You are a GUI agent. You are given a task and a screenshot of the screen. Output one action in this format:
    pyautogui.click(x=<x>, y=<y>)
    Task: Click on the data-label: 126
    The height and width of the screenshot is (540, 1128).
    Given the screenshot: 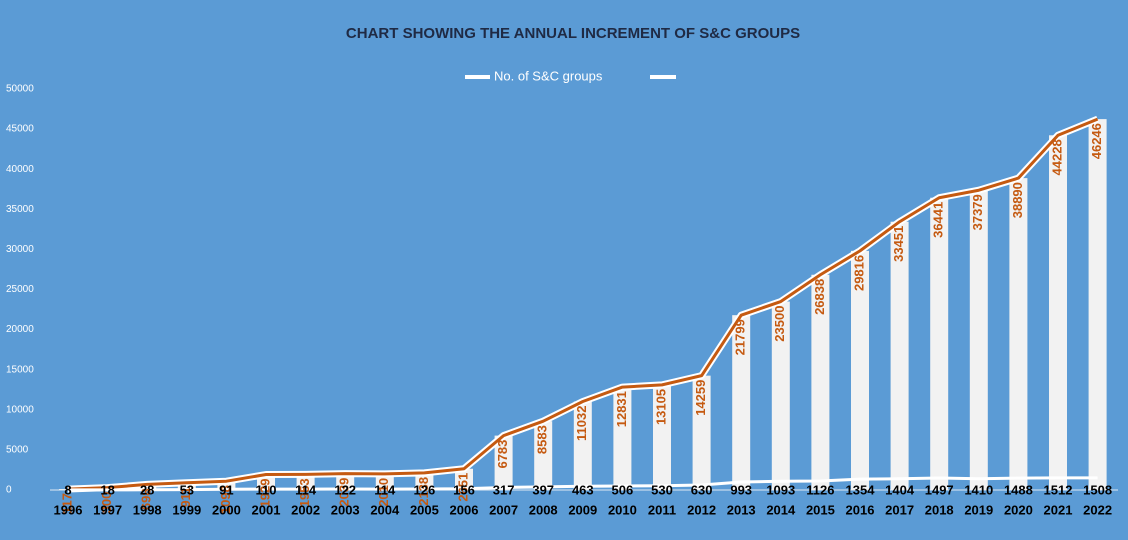 What is the action you would take?
    pyautogui.click(x=425, y=489)
    